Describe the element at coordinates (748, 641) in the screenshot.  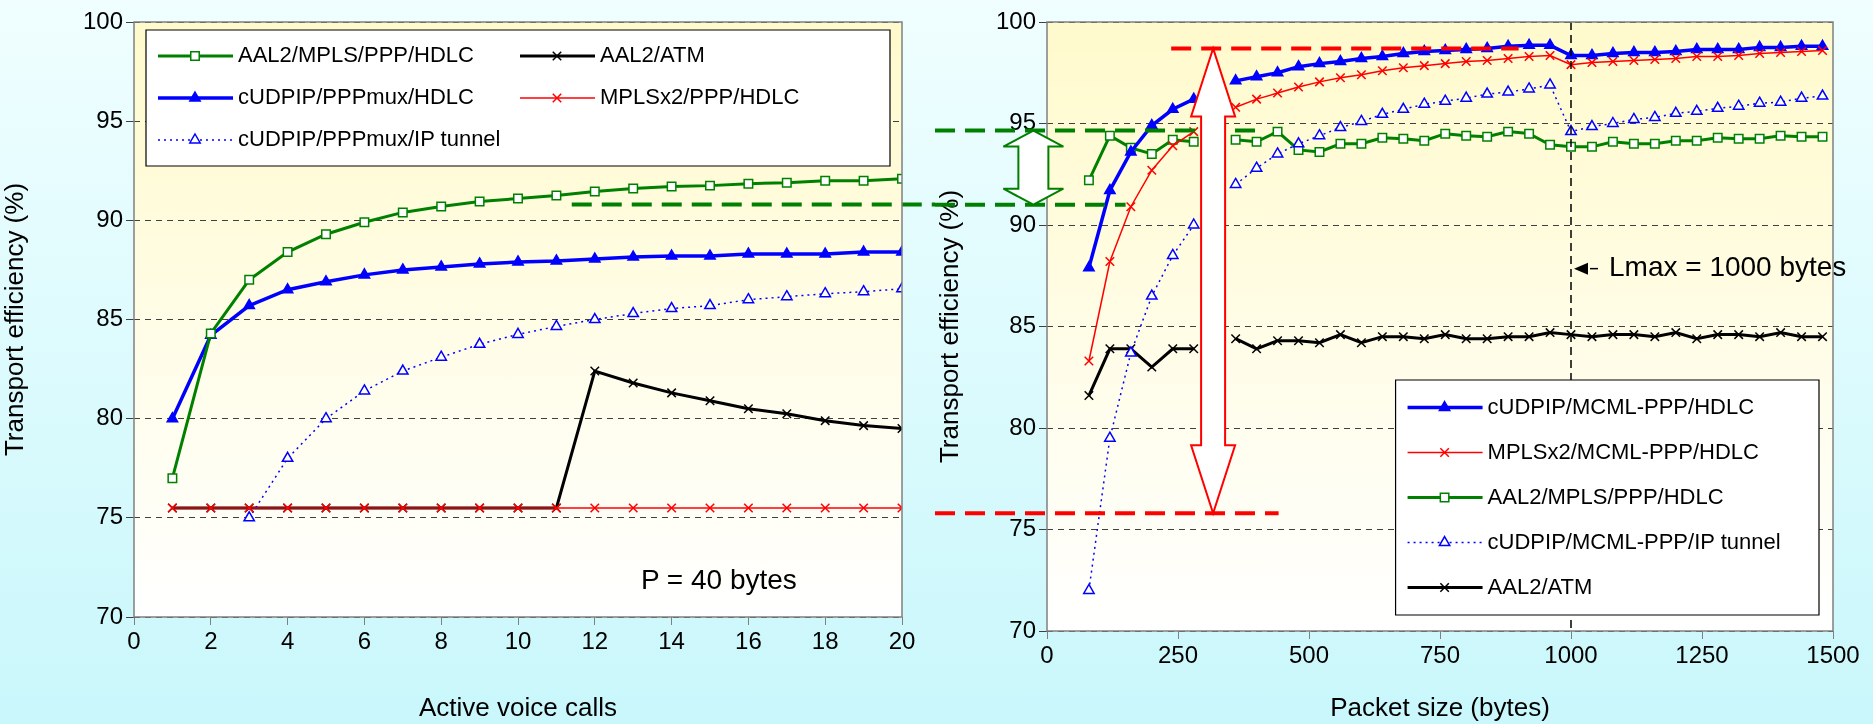
I see `x-tick-label: 16` at that location.